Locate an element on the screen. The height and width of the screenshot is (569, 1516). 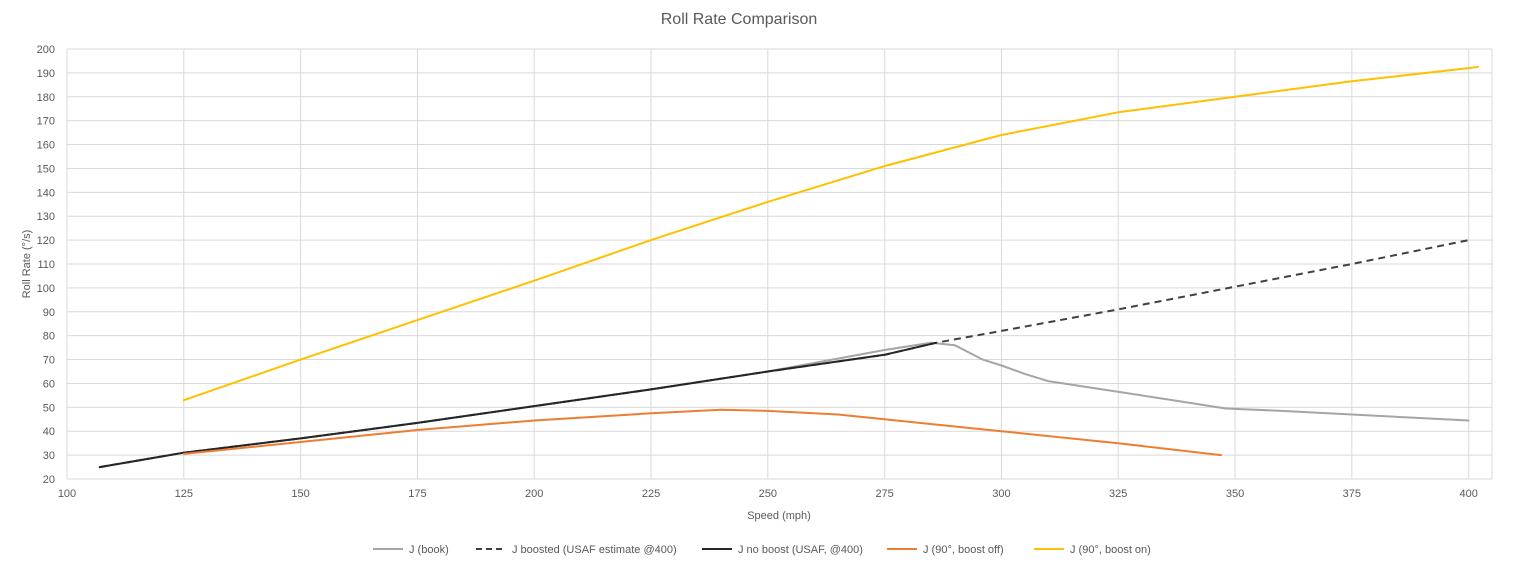
y-tick-label: 80 is located at coordinates (49, 337).